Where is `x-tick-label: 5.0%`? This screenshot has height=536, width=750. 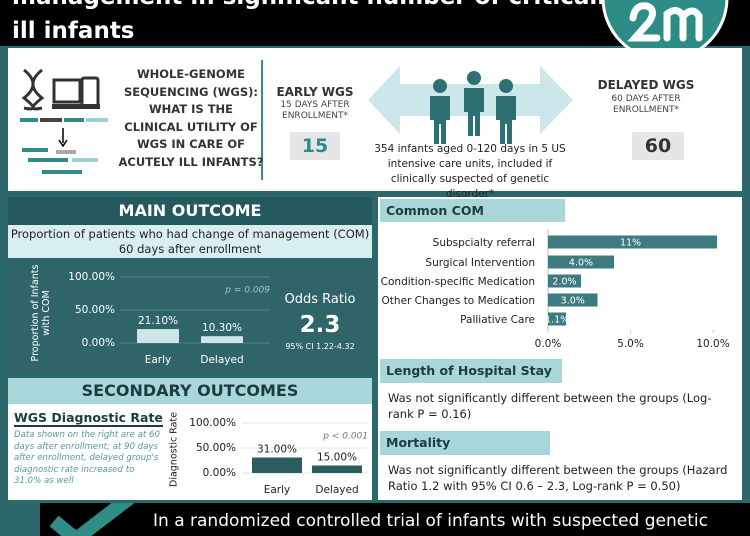
x-tick-label: 5.0% is located at coordinates (630, 344).